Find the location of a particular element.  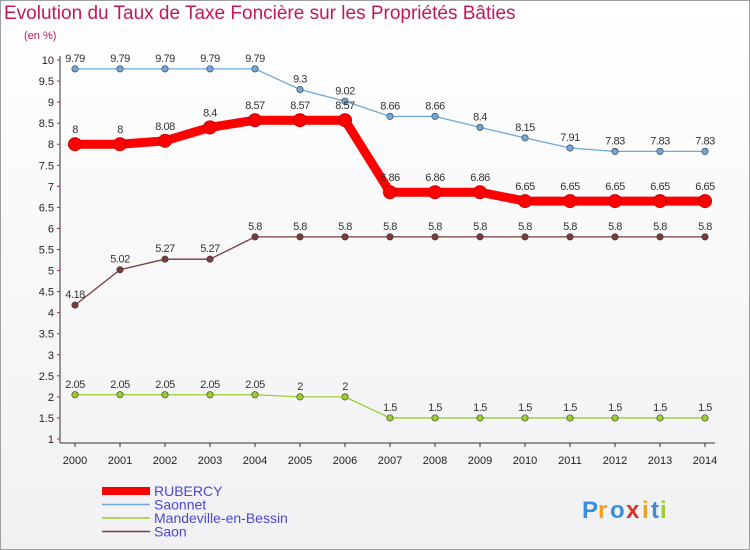

y-tick-label: 7 is located at coordinates (51, 187).